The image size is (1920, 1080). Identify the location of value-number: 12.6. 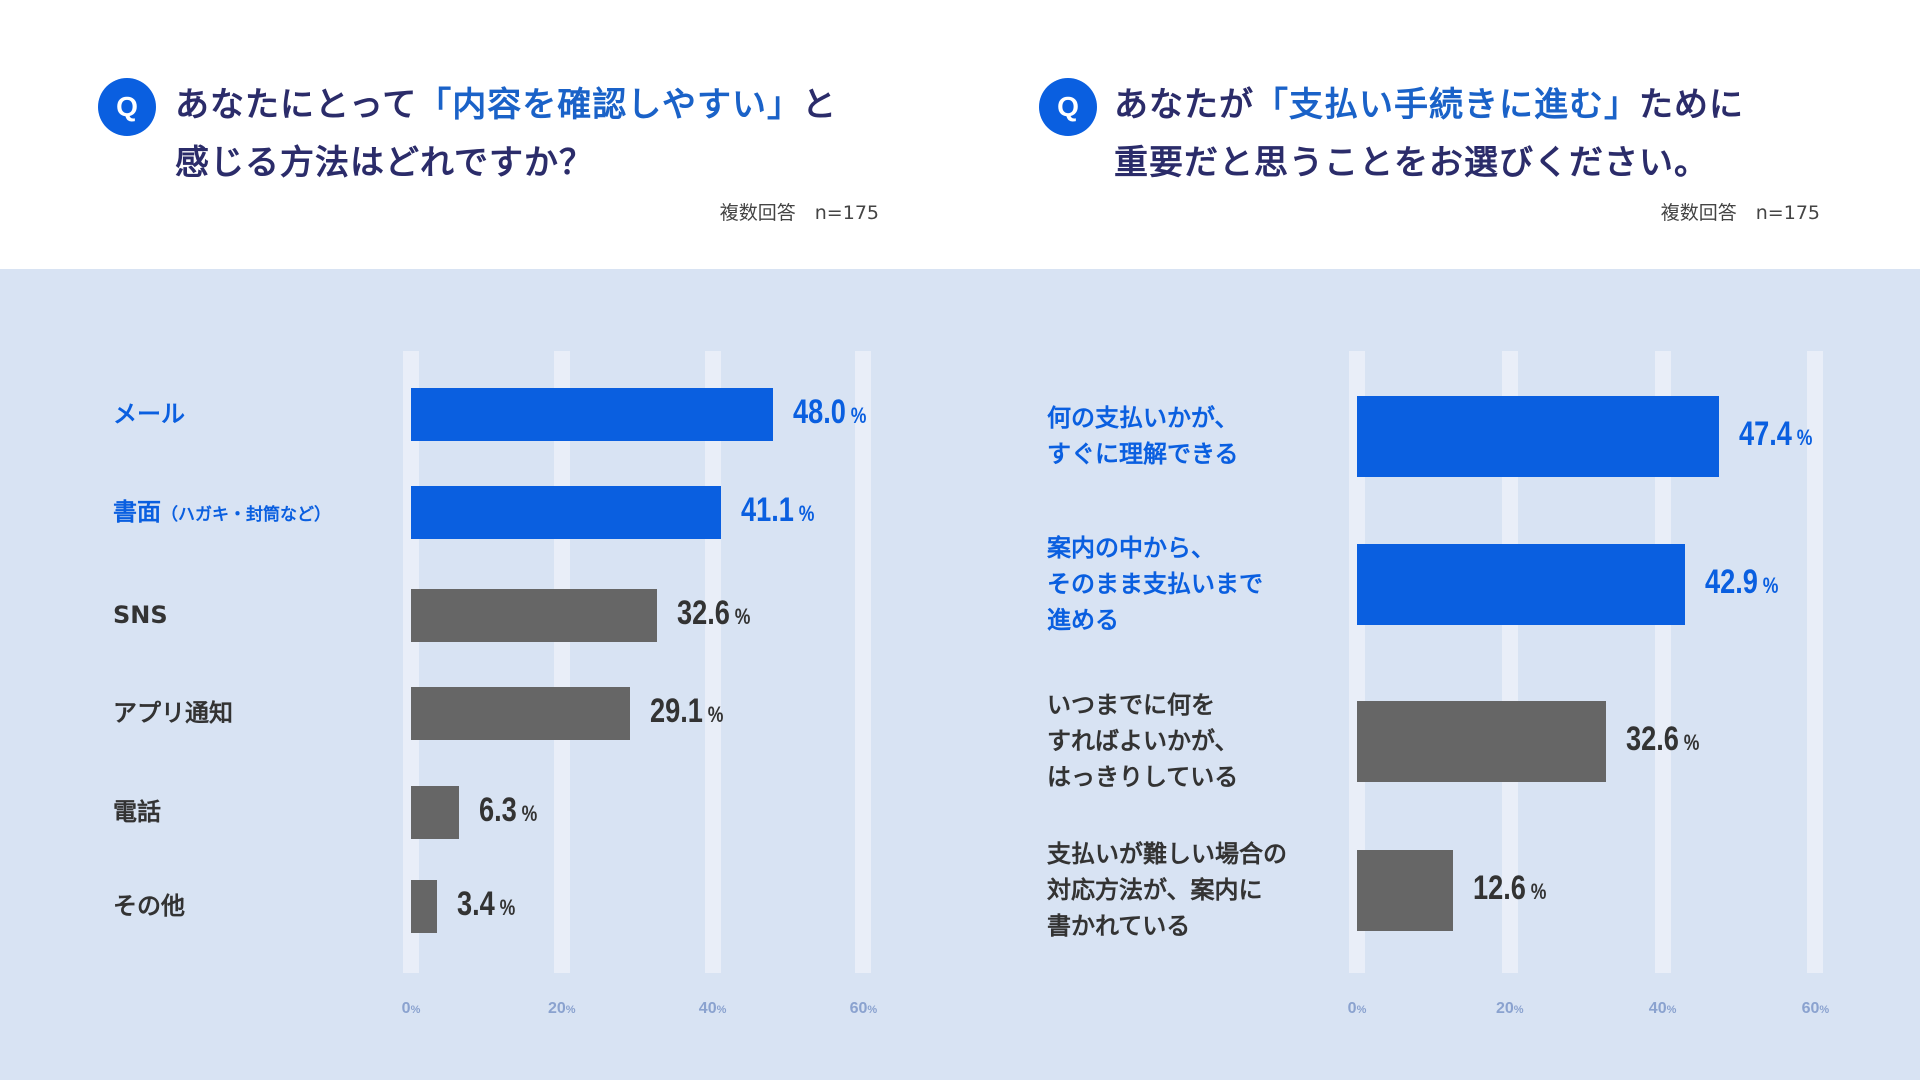
(1500, 888).